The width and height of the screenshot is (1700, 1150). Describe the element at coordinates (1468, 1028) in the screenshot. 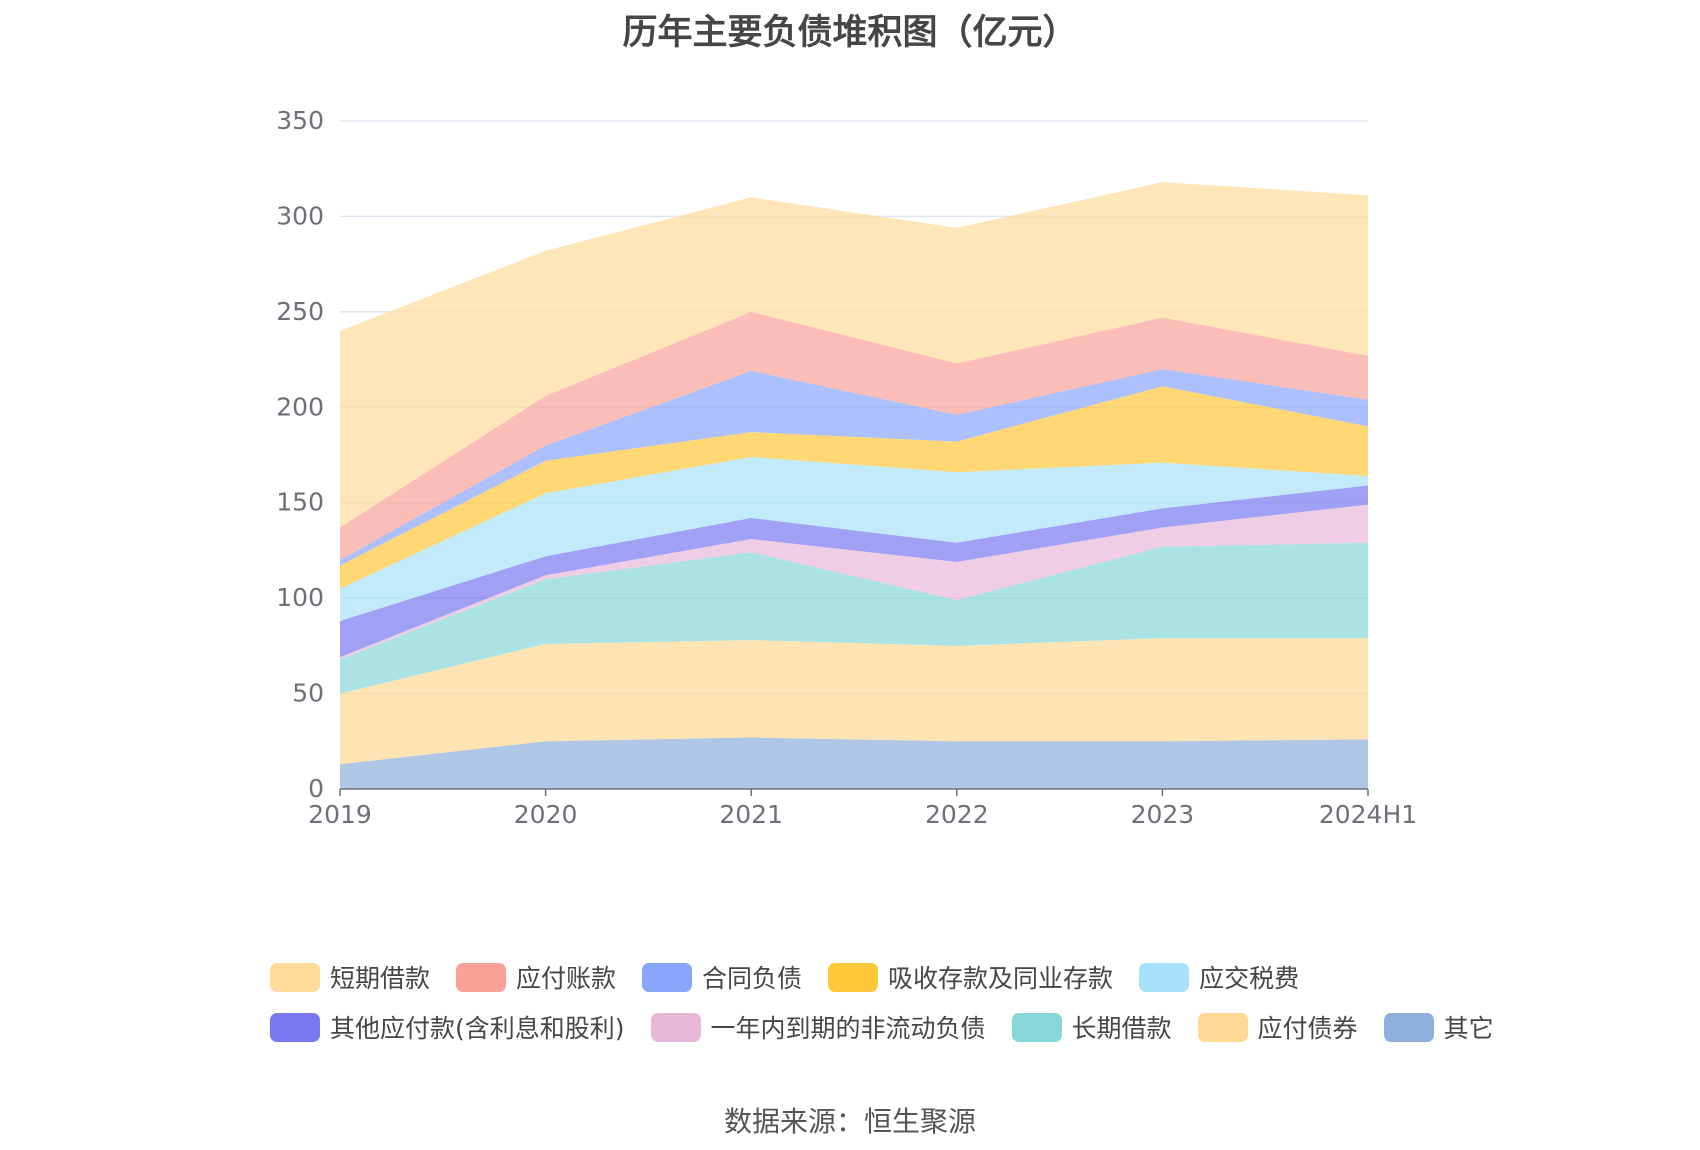

I see `legend-label: 其它` at that location.